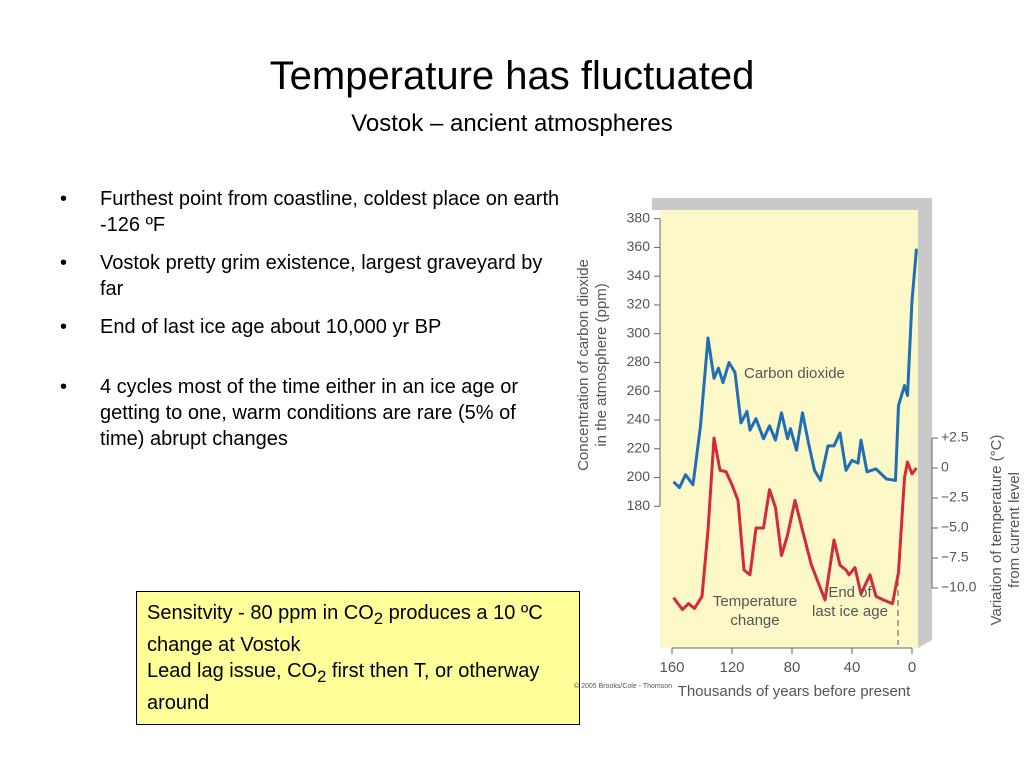  What do you see at coordinates (639, 476) in the screenshot?
I see `y-tick-label: 200` at bounding box center [639, 476].